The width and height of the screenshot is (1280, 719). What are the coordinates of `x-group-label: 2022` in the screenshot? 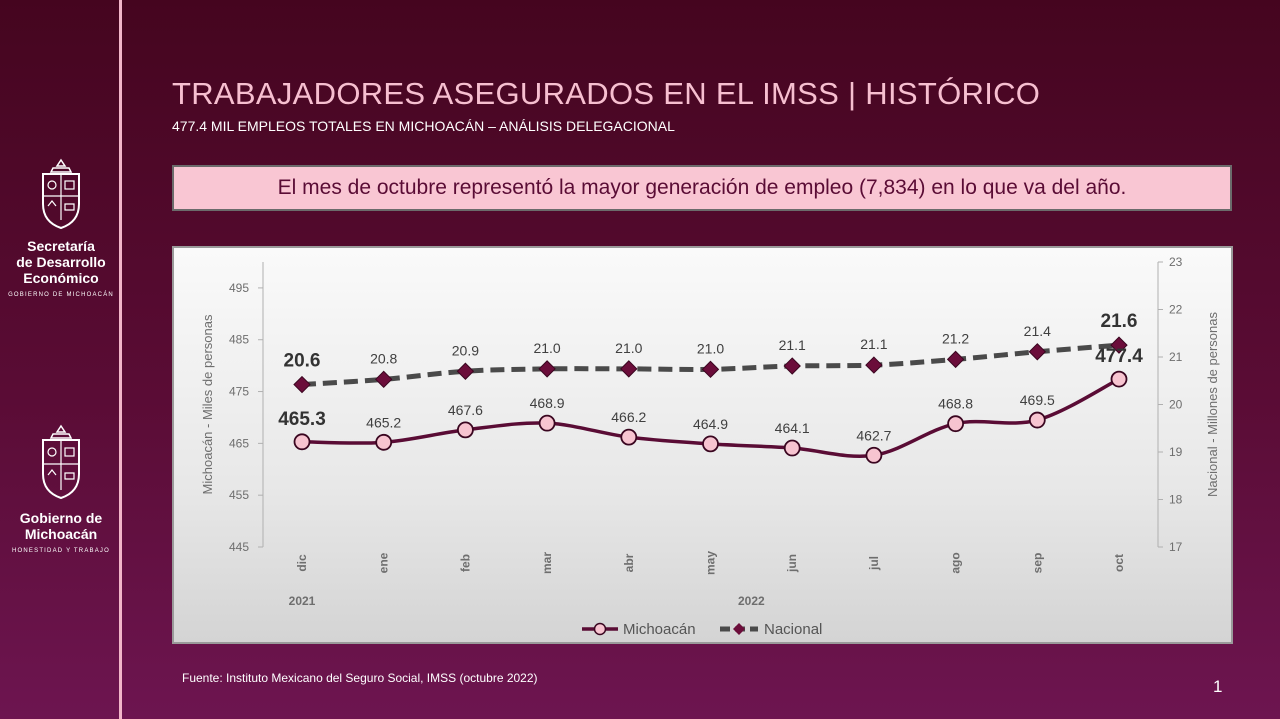 It's located at (751, 601).